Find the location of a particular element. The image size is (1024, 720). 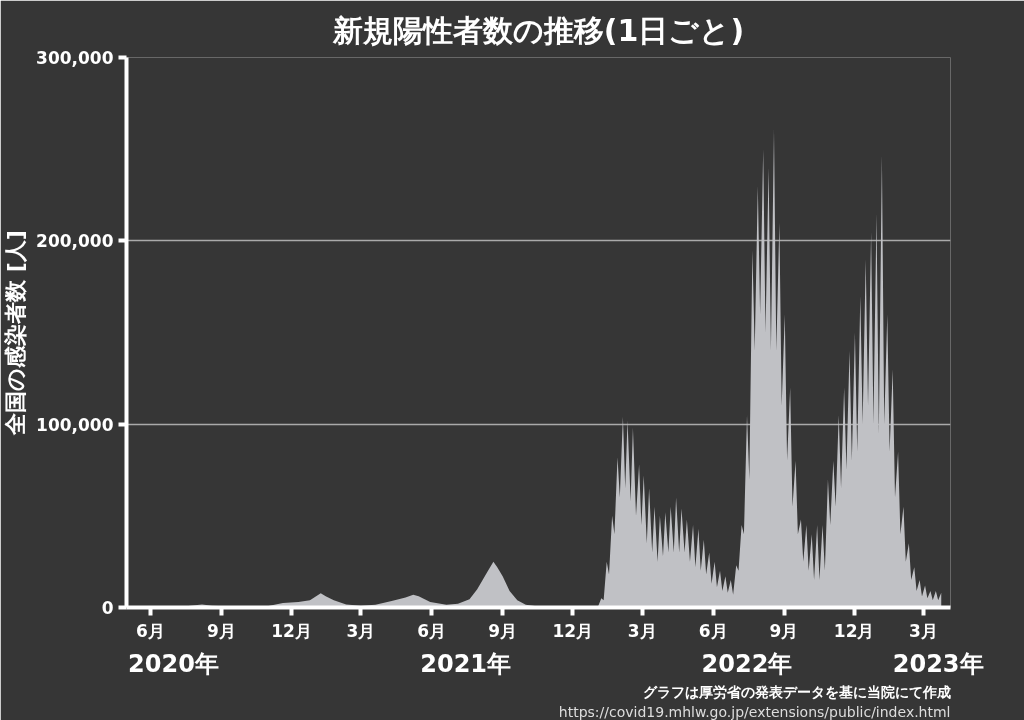

x2-tick-label: 2020年 is located at coordinates (173, 663).